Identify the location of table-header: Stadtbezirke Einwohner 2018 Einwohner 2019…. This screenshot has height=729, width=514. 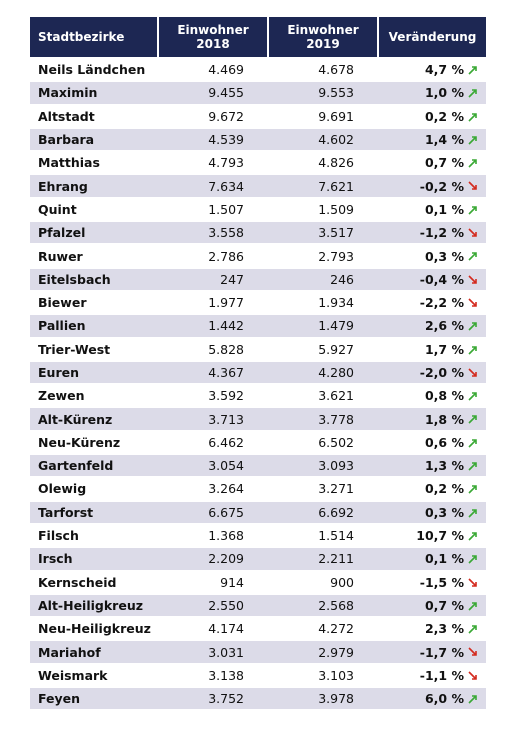
(258, 37).